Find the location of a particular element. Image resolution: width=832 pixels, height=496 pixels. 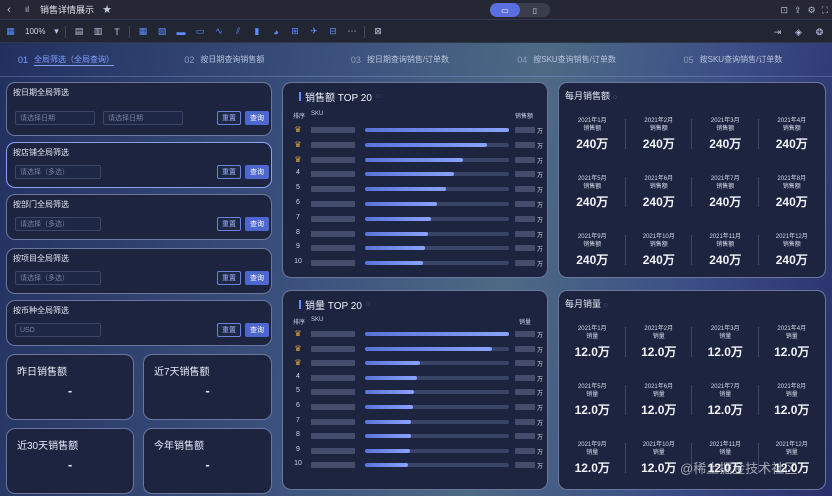

step-3: 03 按日期查询销售/订单数 is located at coordinates (416, 59).